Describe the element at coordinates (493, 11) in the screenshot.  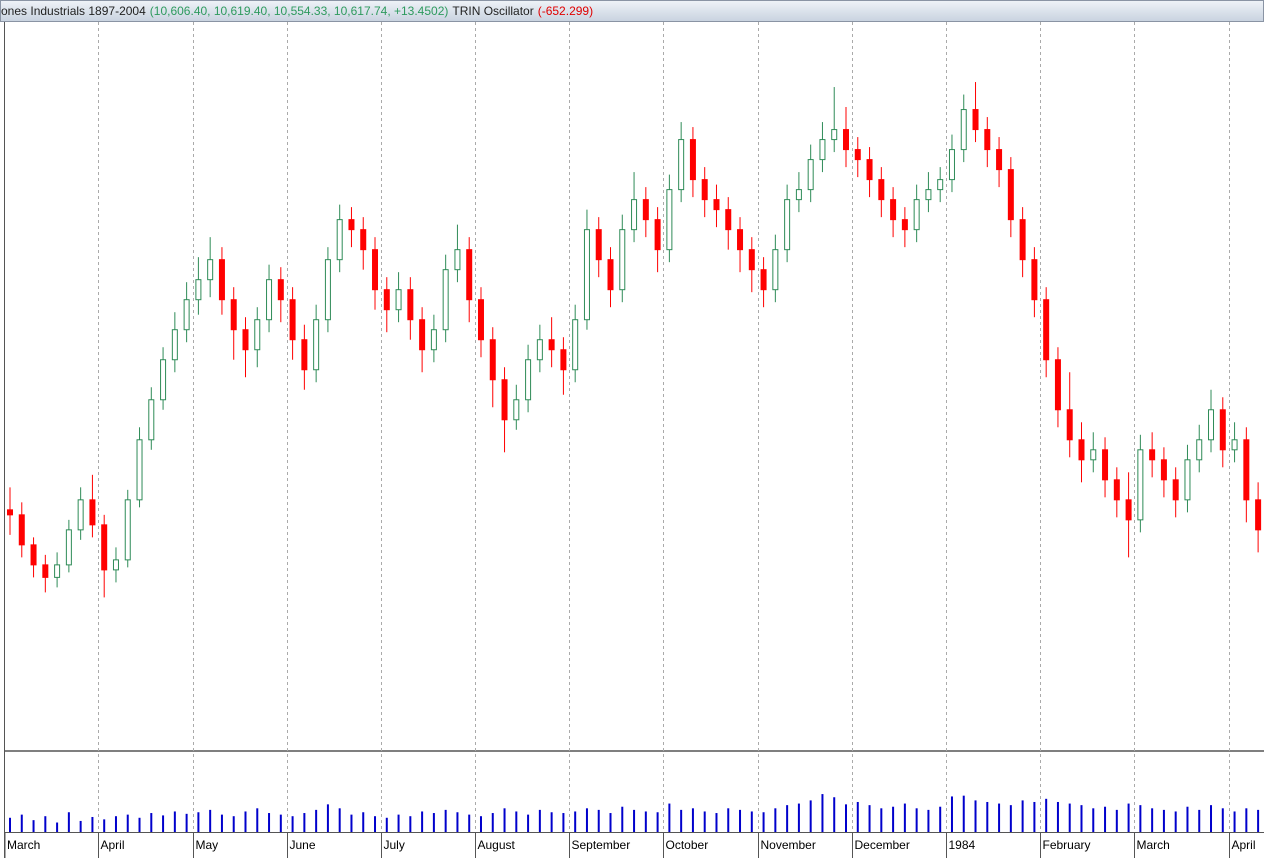
I see `indicator-name: TRIN Oscillator` at that location.